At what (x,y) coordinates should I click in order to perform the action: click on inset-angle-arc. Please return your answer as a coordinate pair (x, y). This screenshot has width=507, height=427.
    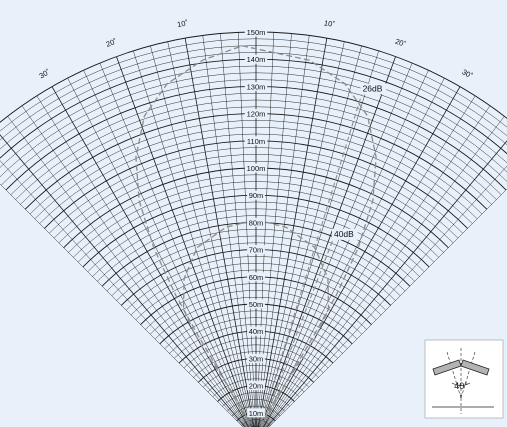
    Looking at the image, I should click on (461, 384).